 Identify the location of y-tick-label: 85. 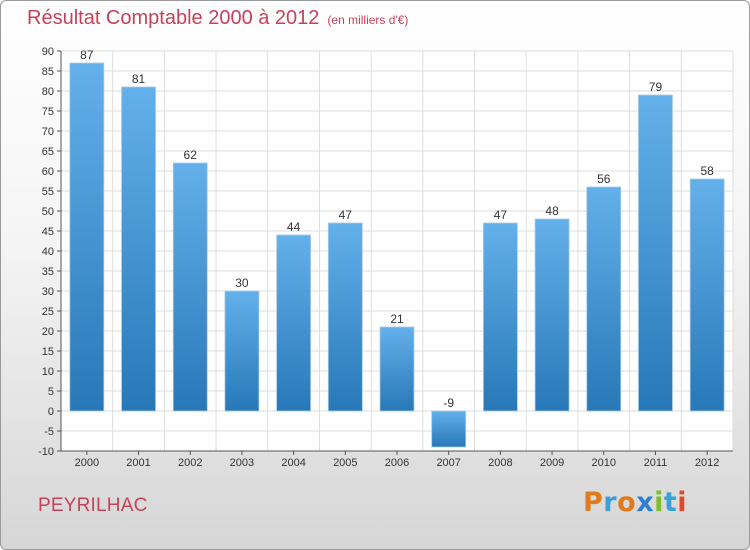
(48, 72).